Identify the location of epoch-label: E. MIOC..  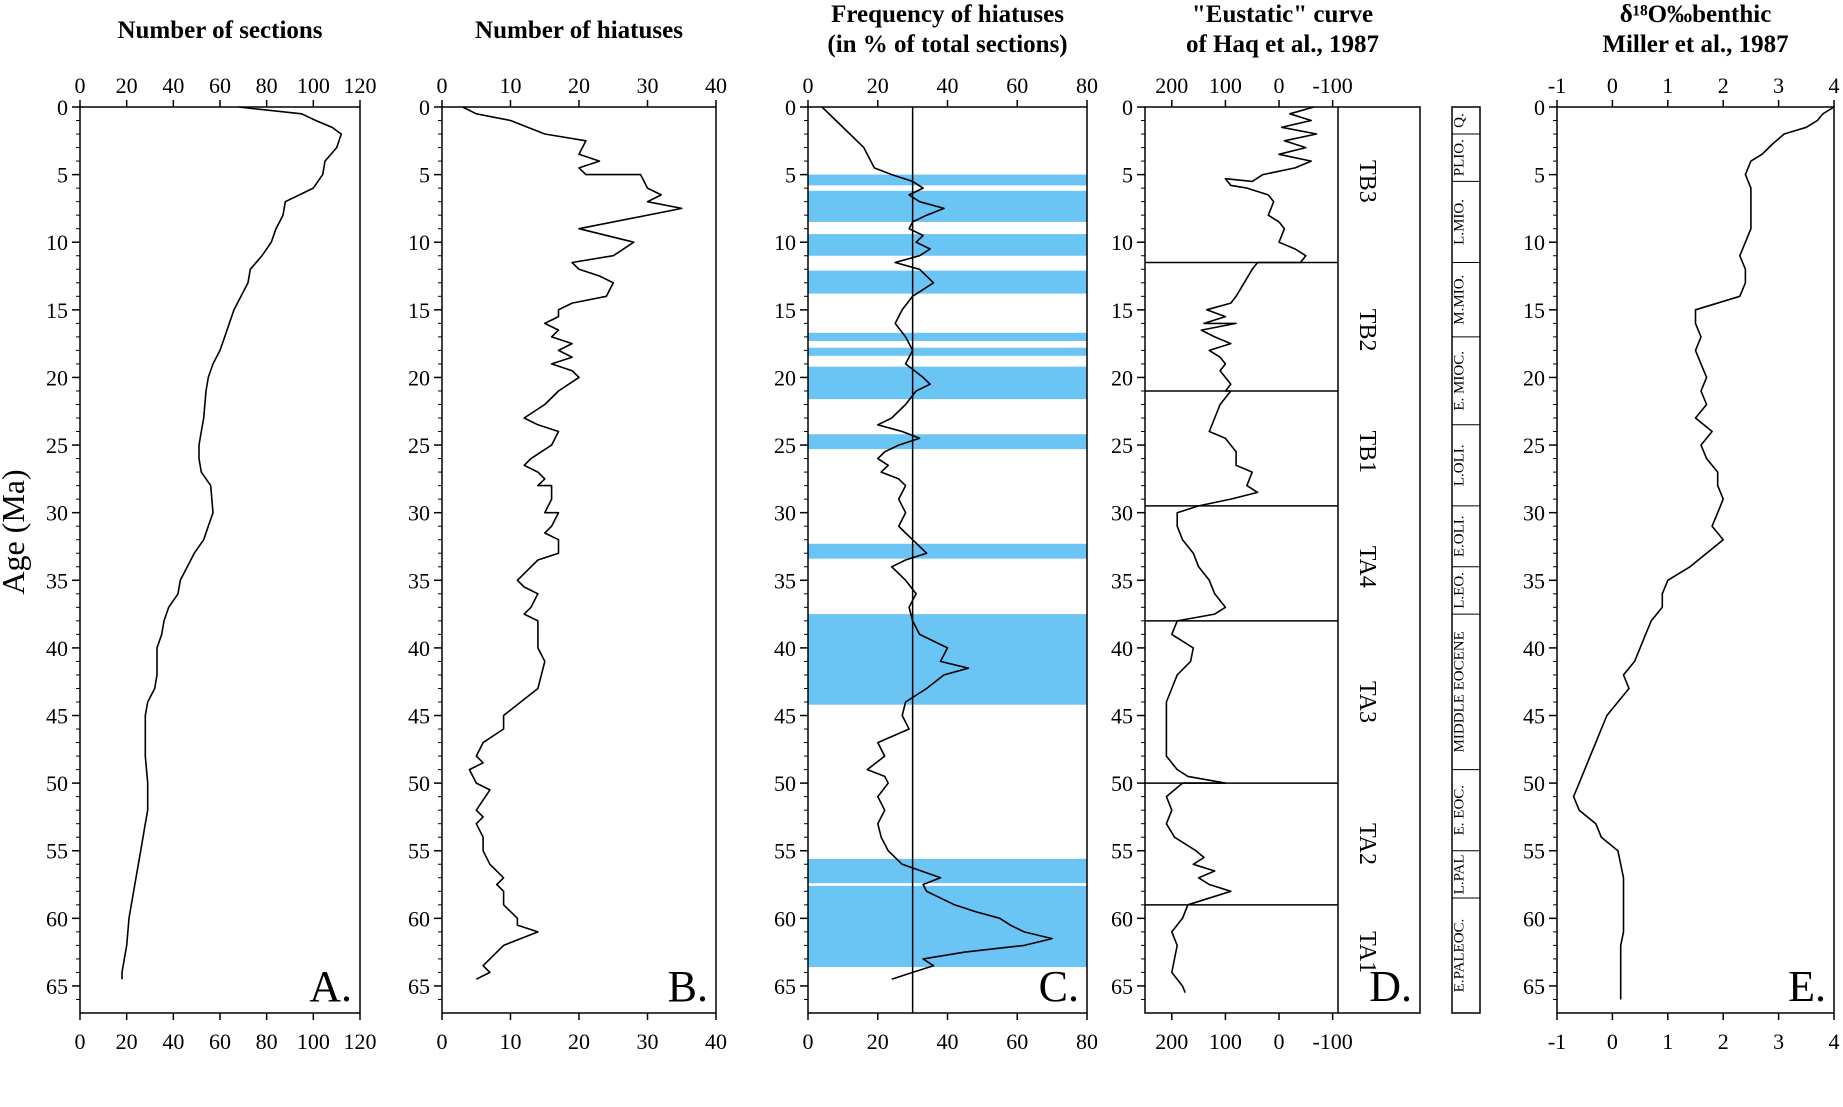
(1459, 381).